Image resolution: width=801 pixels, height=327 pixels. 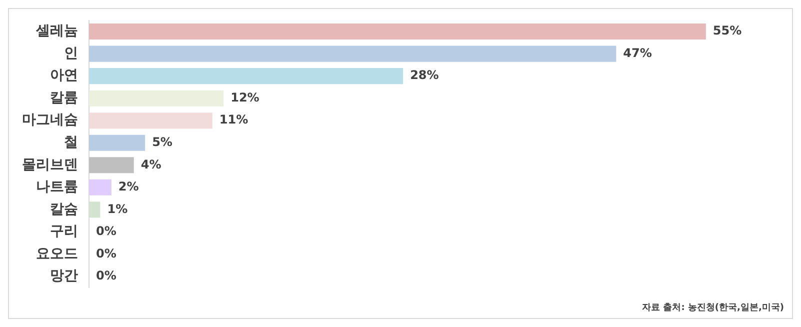 I want to click on y-tick-label: 망간, so click(x=64, y=276).